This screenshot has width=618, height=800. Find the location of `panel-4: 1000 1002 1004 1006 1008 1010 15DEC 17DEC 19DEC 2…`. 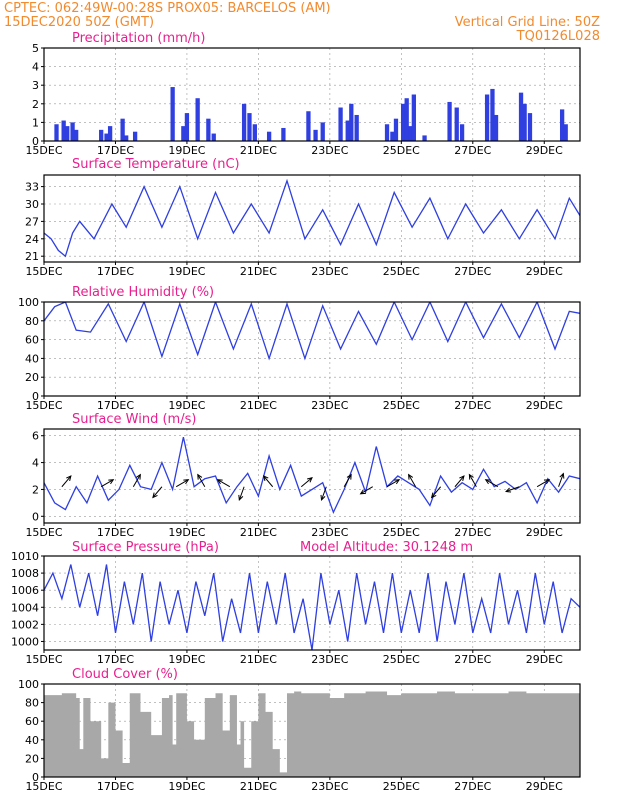

panel-4: 1000 1002 1004 1006 1008 1010 15DEC 17DEC 19DEC 2… is located at coordinates (296, 603).